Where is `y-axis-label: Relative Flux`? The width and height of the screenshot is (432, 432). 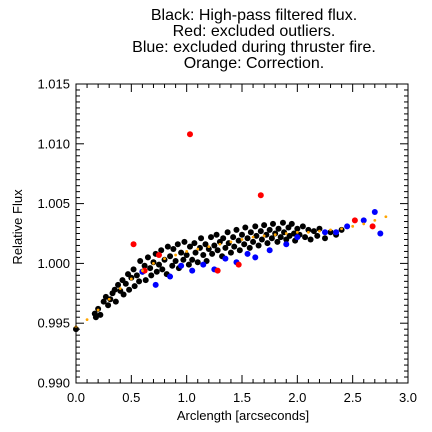
y-axis-label: Relative Flux is located at coordinates (17, 227).